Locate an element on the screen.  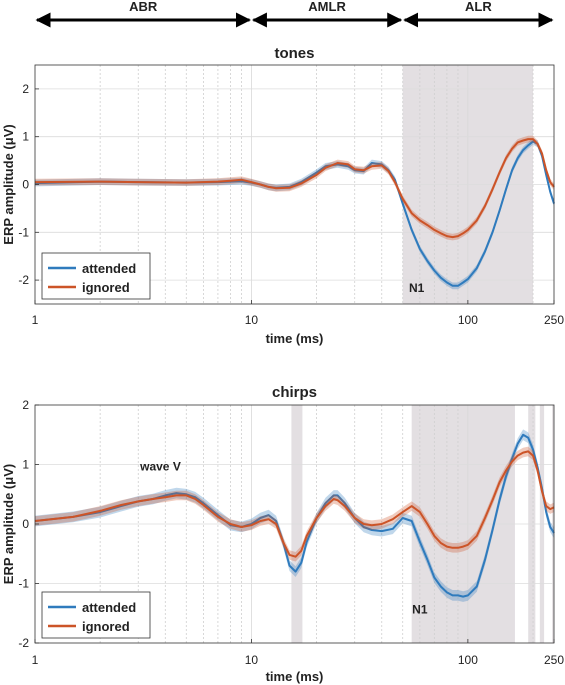
region-header: ABR AMLR ALR is located at coordinates (294, 14).